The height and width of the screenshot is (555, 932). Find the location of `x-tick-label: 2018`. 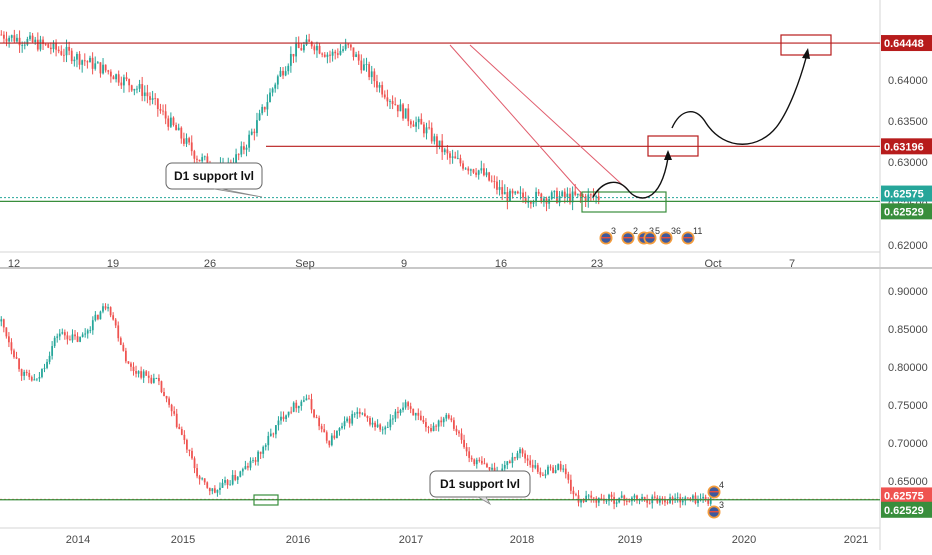

x-tick-label: 2018 is located at coordinates (522, 540).